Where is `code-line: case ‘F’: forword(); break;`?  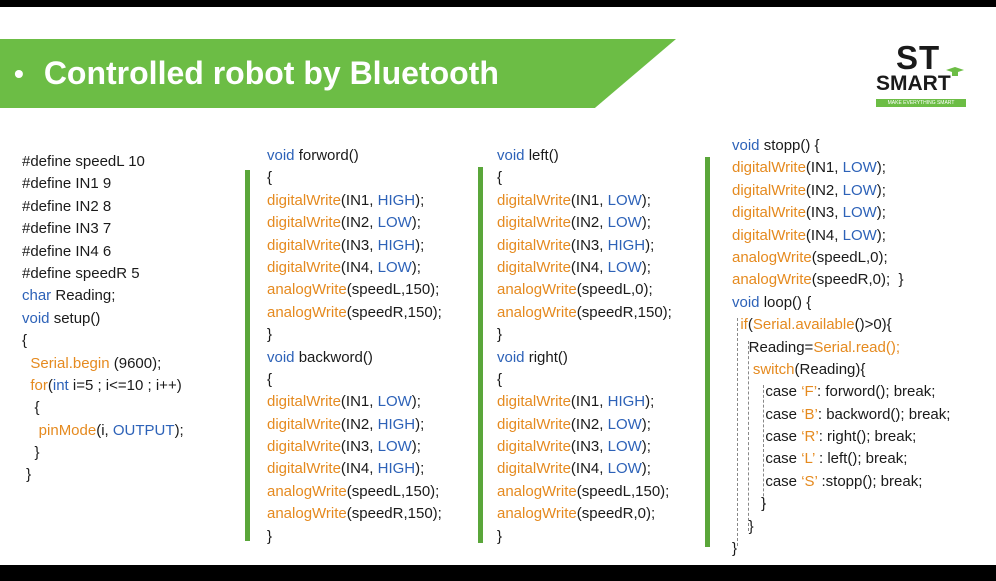
code-line: case ‘F’: forword(); break; is located at coordinates (841, 392).